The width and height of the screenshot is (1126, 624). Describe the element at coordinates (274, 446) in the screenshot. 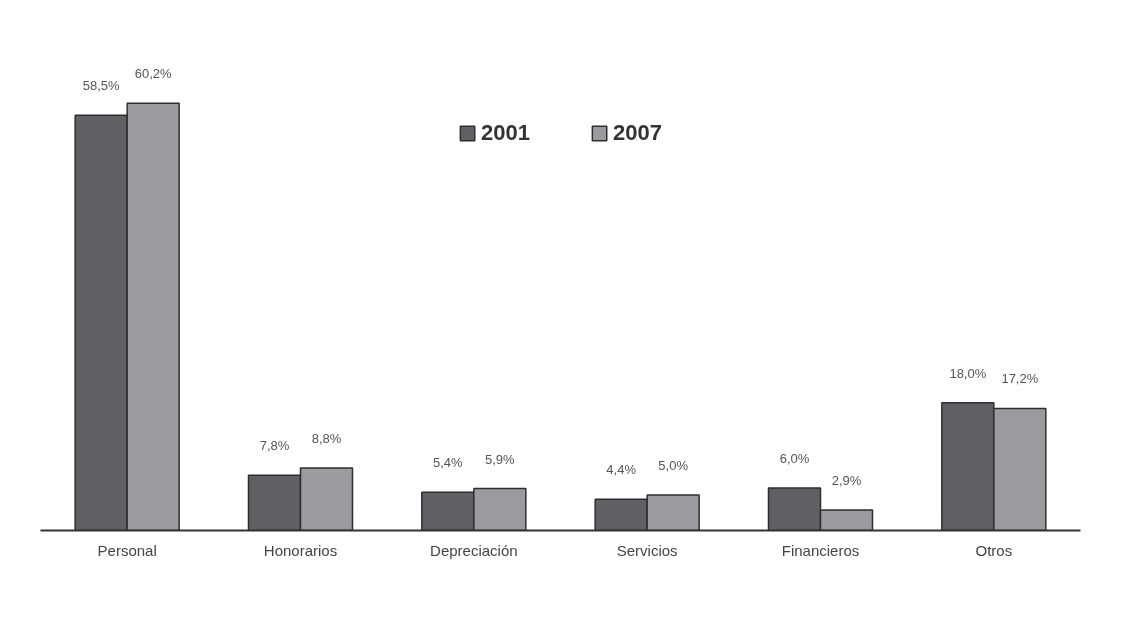

I see `data-label: 7,8%` at that location.